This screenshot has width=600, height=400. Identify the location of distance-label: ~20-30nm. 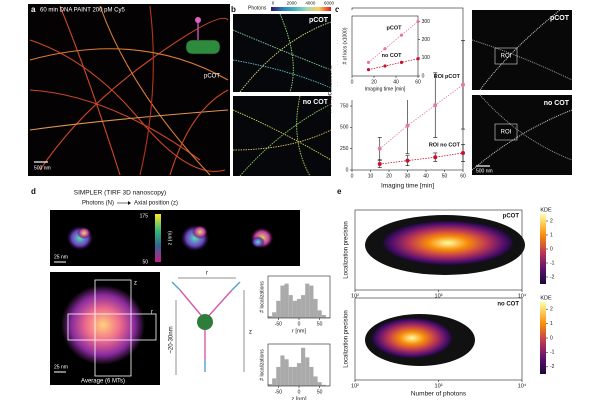
(172, 339).